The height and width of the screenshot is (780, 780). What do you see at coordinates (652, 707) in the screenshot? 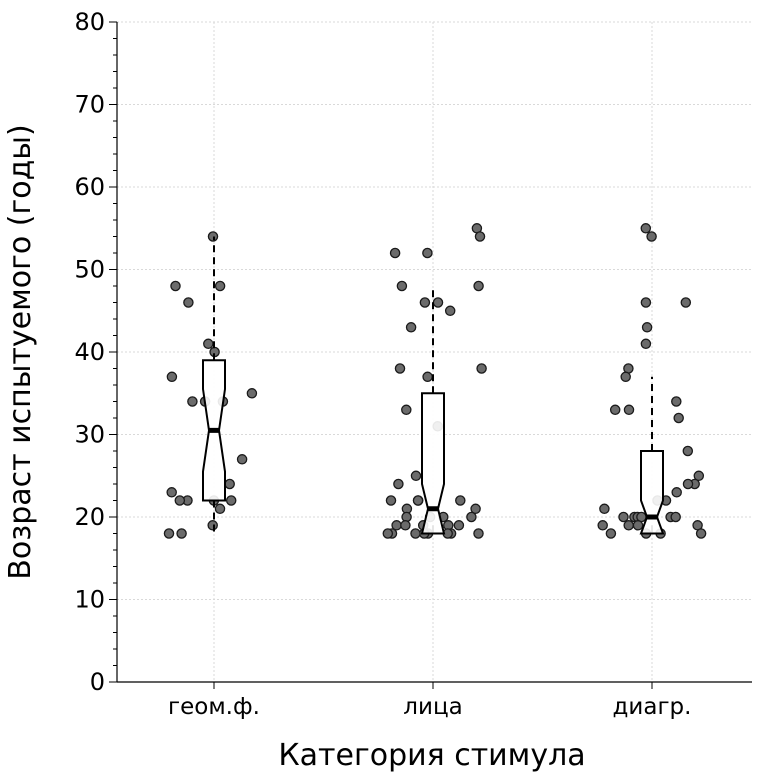
I see `x-tick-label: диагр.` at bounding box center [652, 707].